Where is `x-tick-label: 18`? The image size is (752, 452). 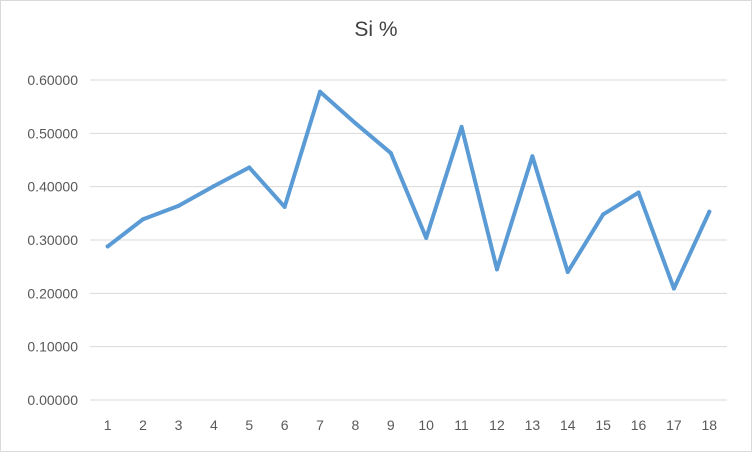
x-tick-label: 18 is located at coordinates (710, 425).